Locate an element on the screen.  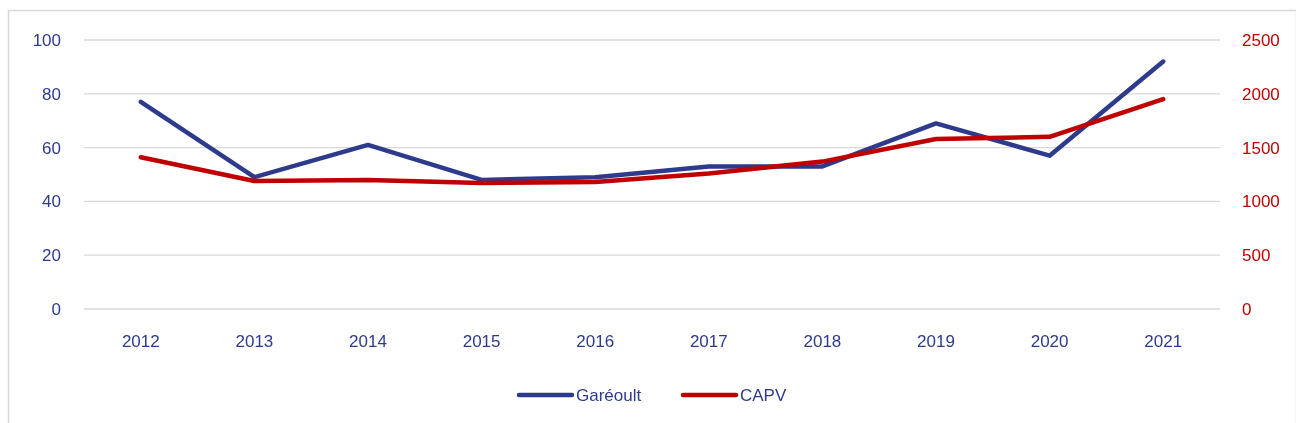
y2-tick-label: 2000 is located at coordinates (1261, 94).